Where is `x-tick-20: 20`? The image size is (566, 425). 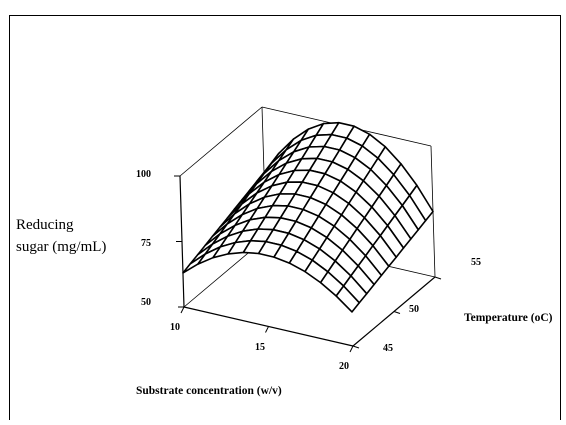 x-tick-20: 20 is located at coordinates (344, 366).